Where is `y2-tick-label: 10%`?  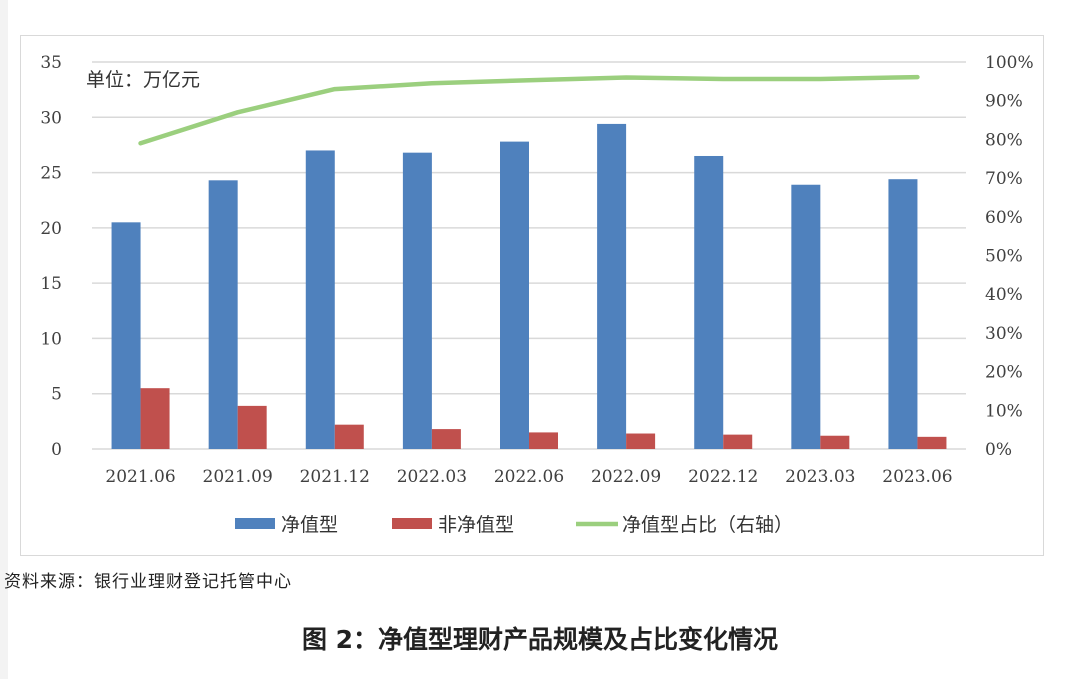
y2-tick-label: 10% is located at coordinates (1004, 411).